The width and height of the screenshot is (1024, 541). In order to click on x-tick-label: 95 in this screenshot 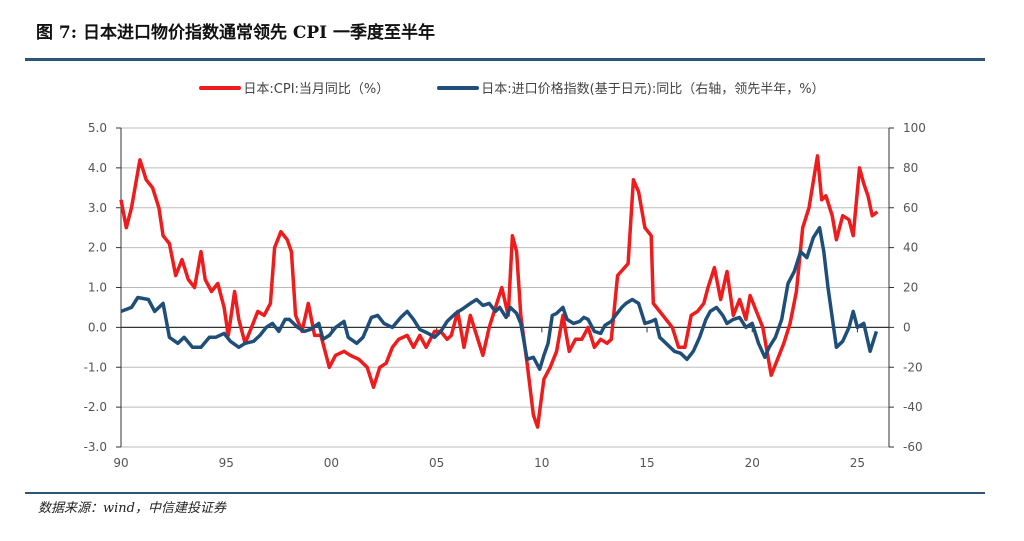, I will do `click(226, 463)`.